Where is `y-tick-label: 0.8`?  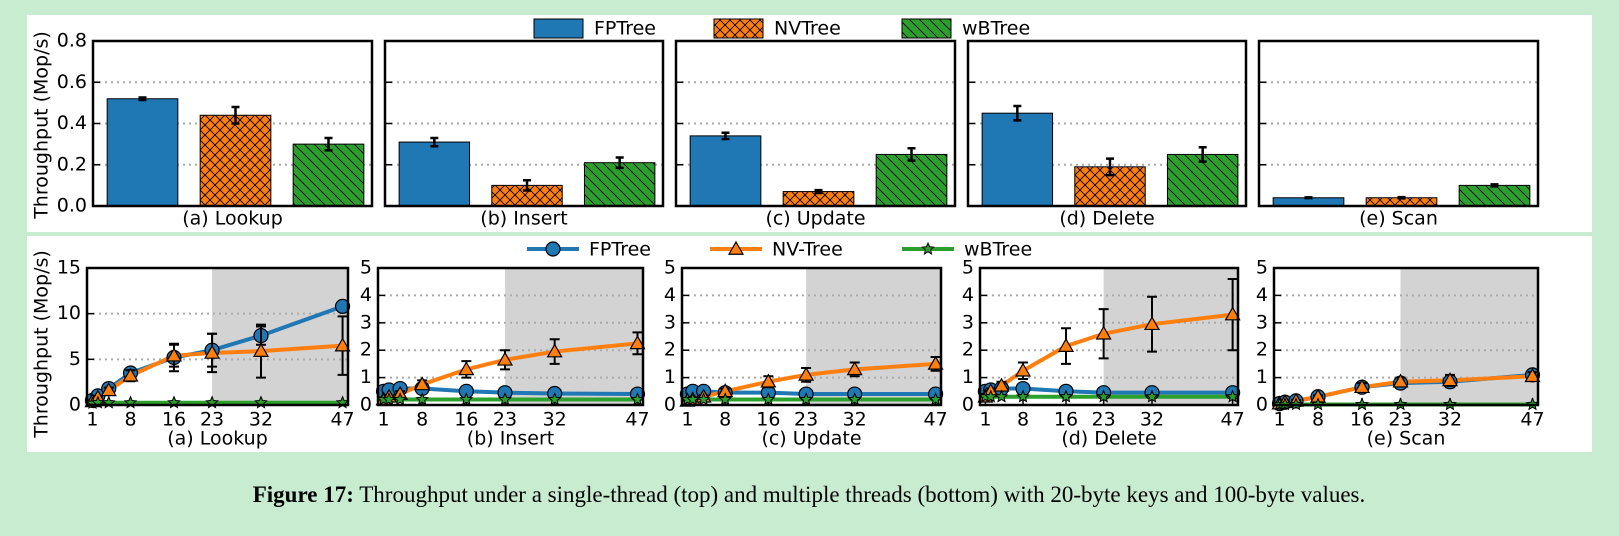
y-tick-label: 0.8 is located at coordinates (72, 41).